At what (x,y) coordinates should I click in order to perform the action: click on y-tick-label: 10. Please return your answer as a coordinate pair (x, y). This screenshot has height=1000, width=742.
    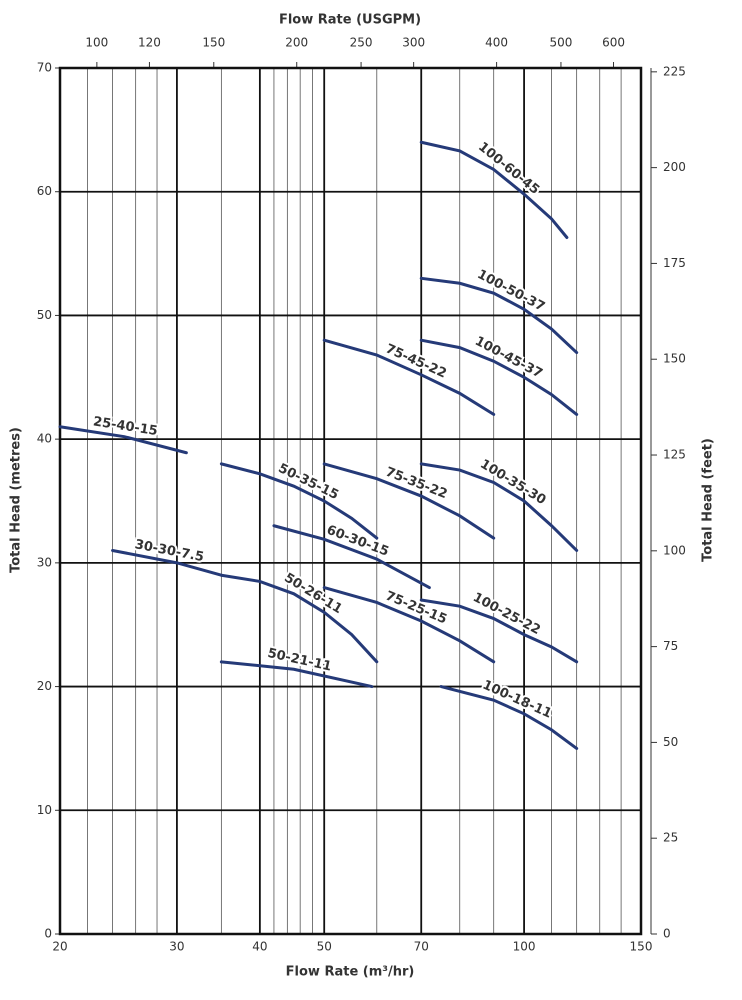
    Looking at the image, I should click on (44, 810).